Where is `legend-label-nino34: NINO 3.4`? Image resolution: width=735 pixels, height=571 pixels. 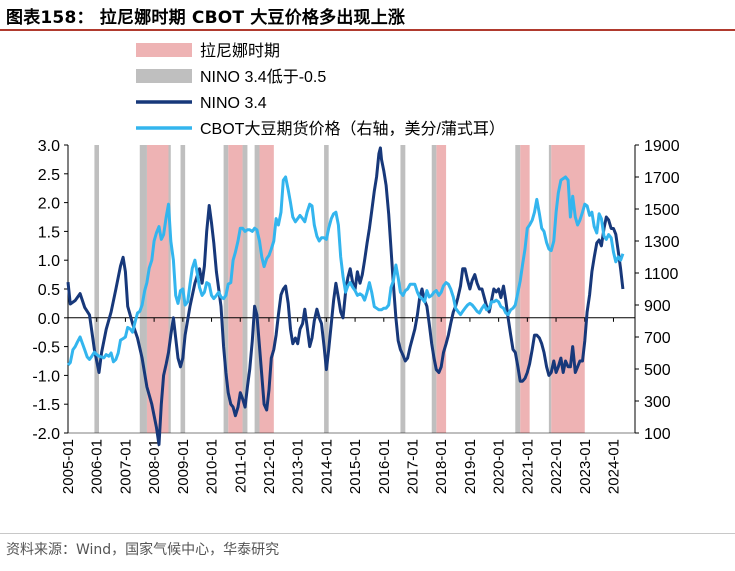 legend-label-nino34: NINO 3.4 is located at coordinates (233, 103).